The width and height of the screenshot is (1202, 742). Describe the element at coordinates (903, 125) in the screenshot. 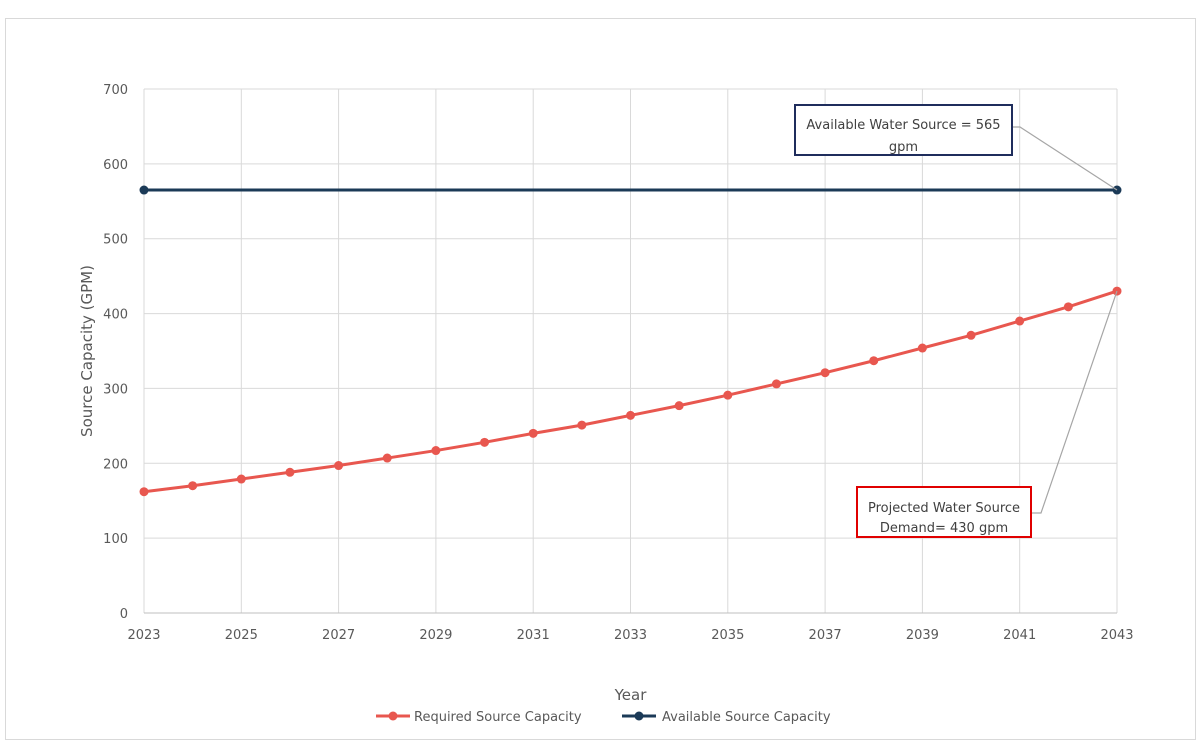

I see `callout-label: Available Water Source = 565` at that location.